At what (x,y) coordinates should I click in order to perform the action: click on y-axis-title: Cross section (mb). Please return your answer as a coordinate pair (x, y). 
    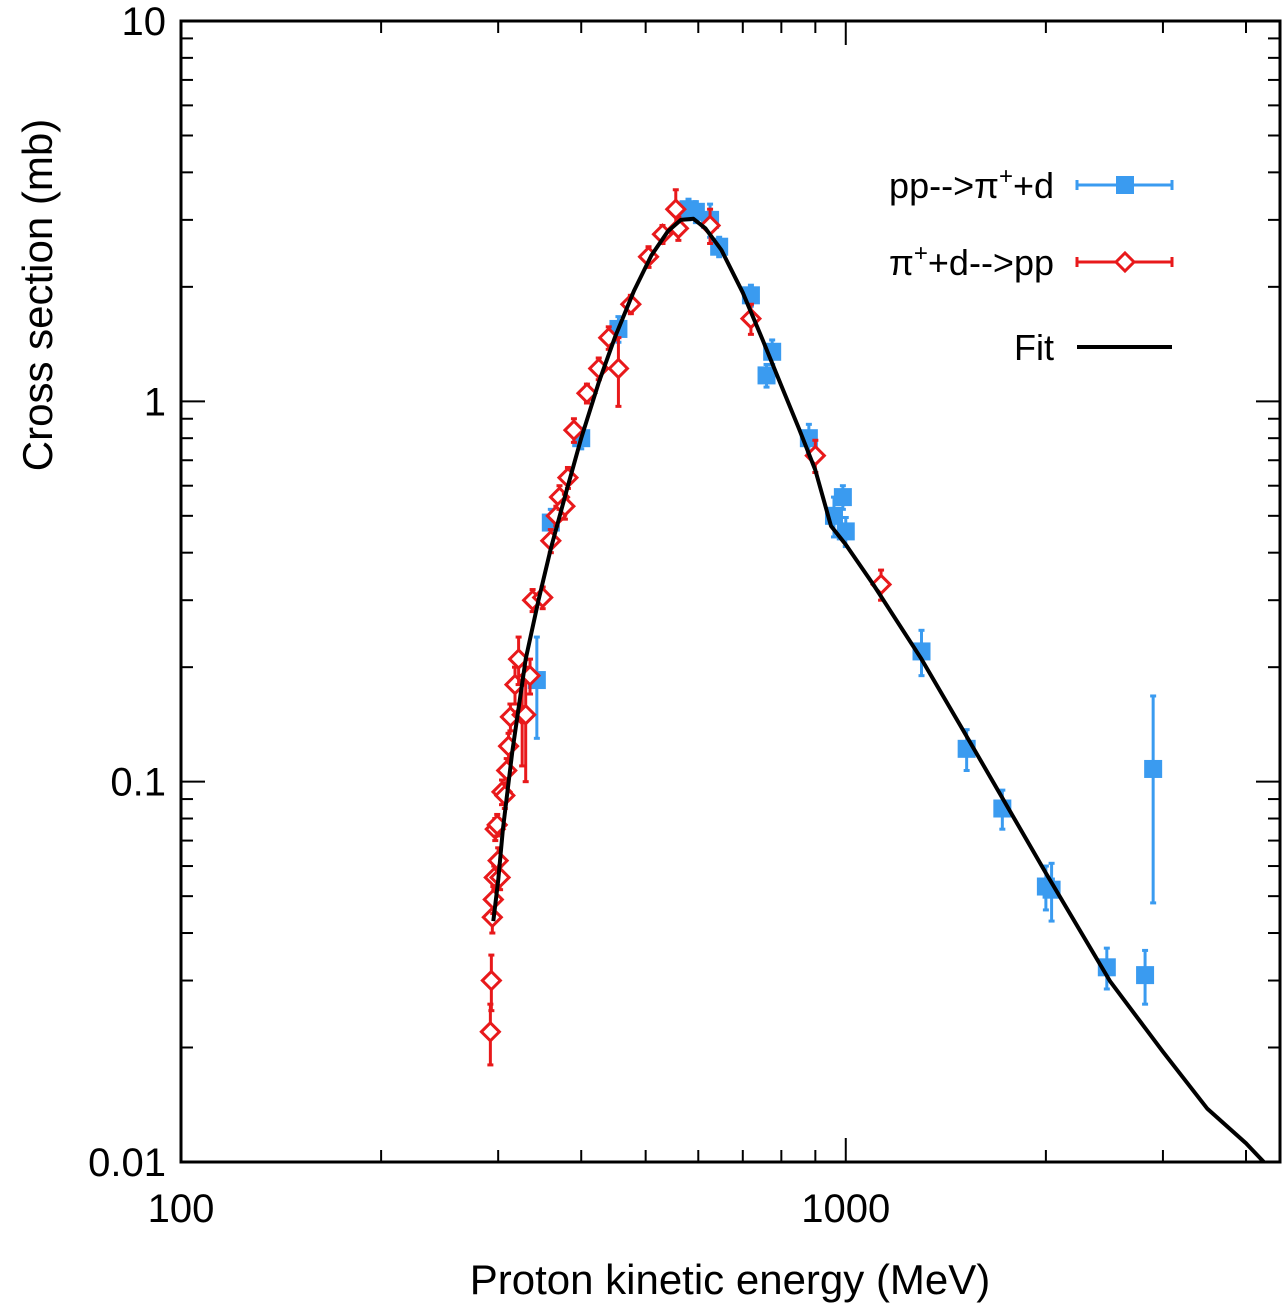
    Looking at the image, I should click on (37, 295).